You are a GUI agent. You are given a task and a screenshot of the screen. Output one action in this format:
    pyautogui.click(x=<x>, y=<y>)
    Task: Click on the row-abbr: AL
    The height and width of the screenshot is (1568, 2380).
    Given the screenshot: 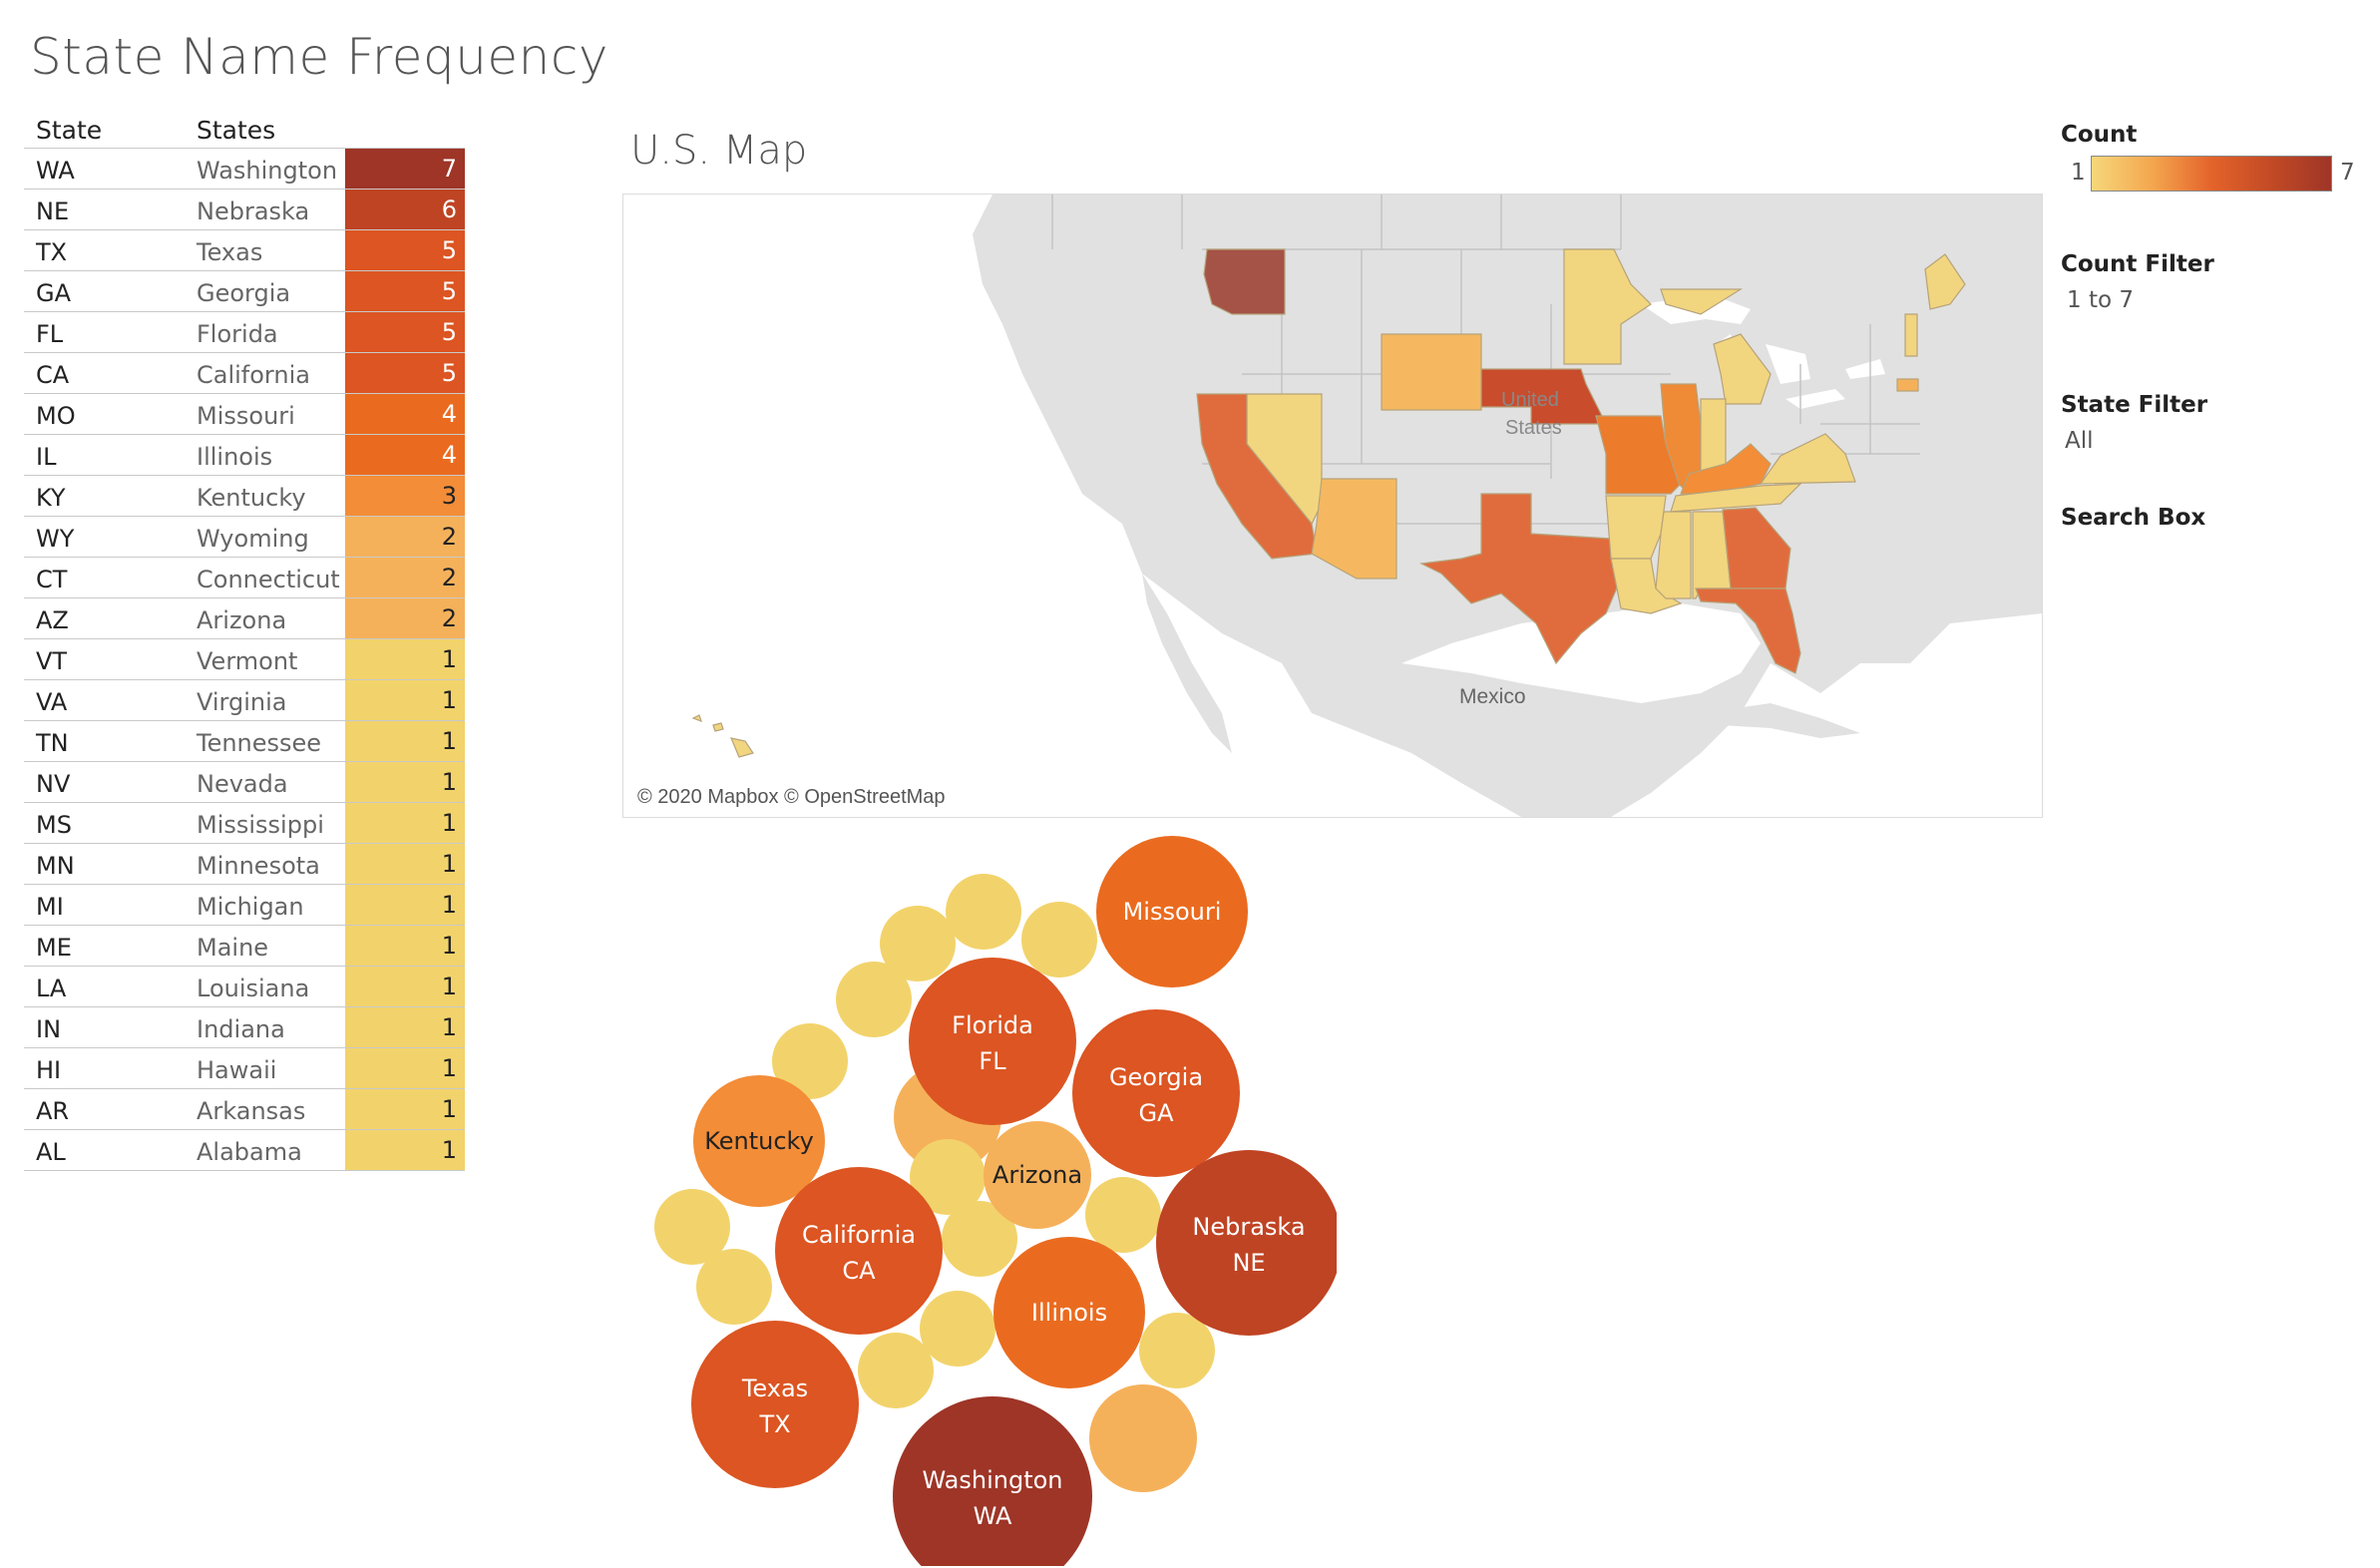 What is the action you would take?
    pyautogui.click(x=51, y=1152)
    